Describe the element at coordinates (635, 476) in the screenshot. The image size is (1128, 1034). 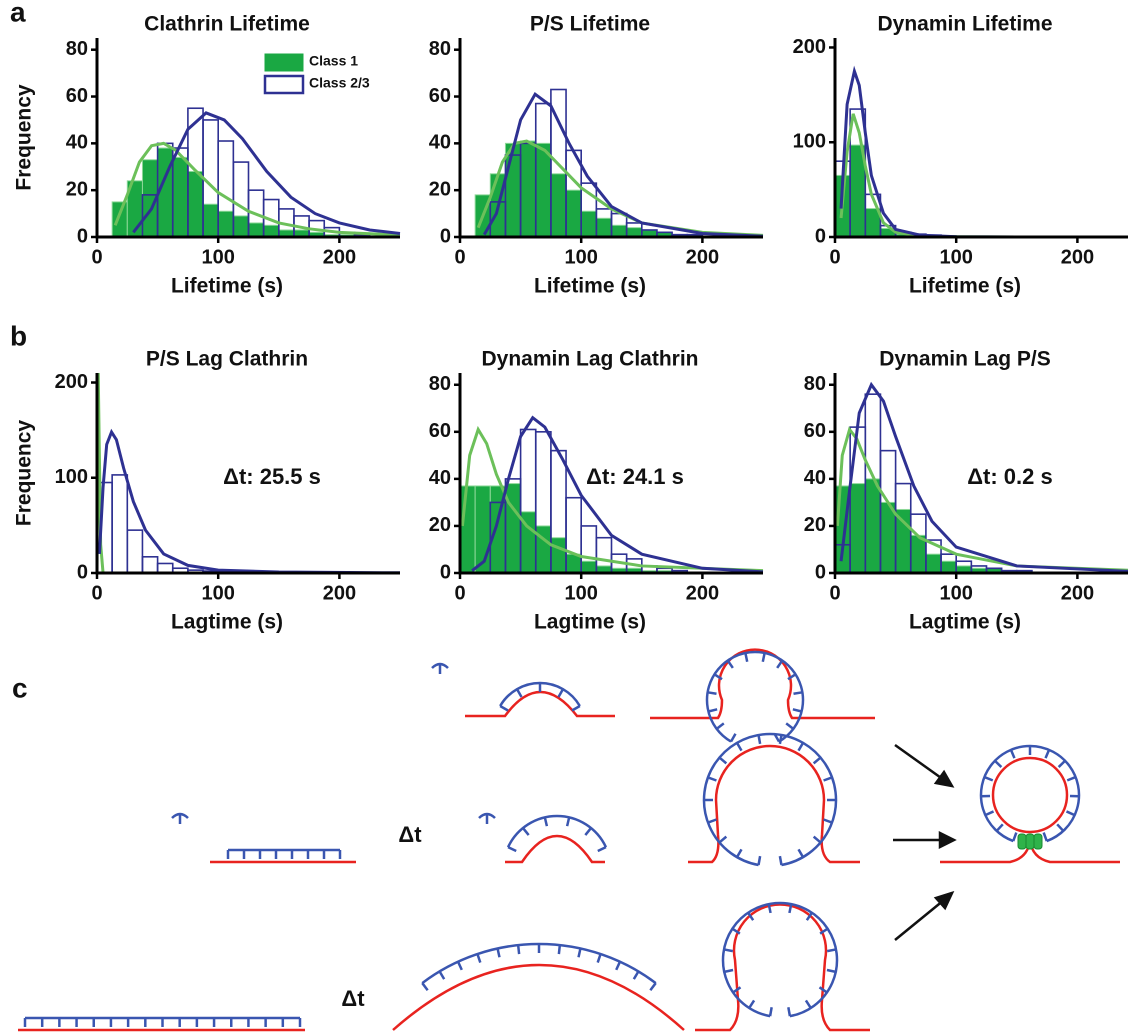
I see `annotation: Δt: 24.1 s` at that location.